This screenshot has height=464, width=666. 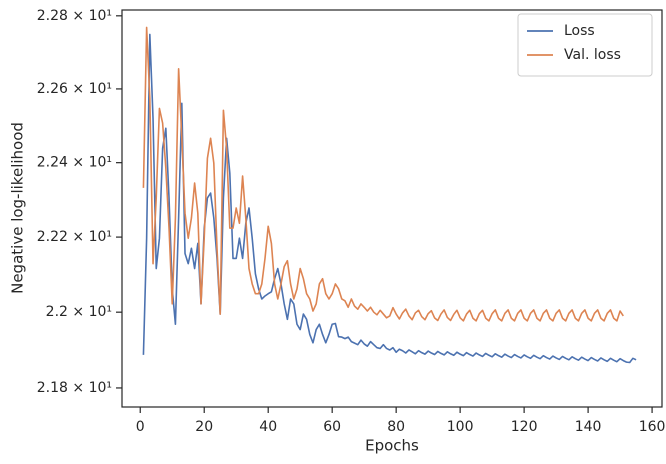 I want to click on x-tick-label: 80, so click(x=396, y=427).